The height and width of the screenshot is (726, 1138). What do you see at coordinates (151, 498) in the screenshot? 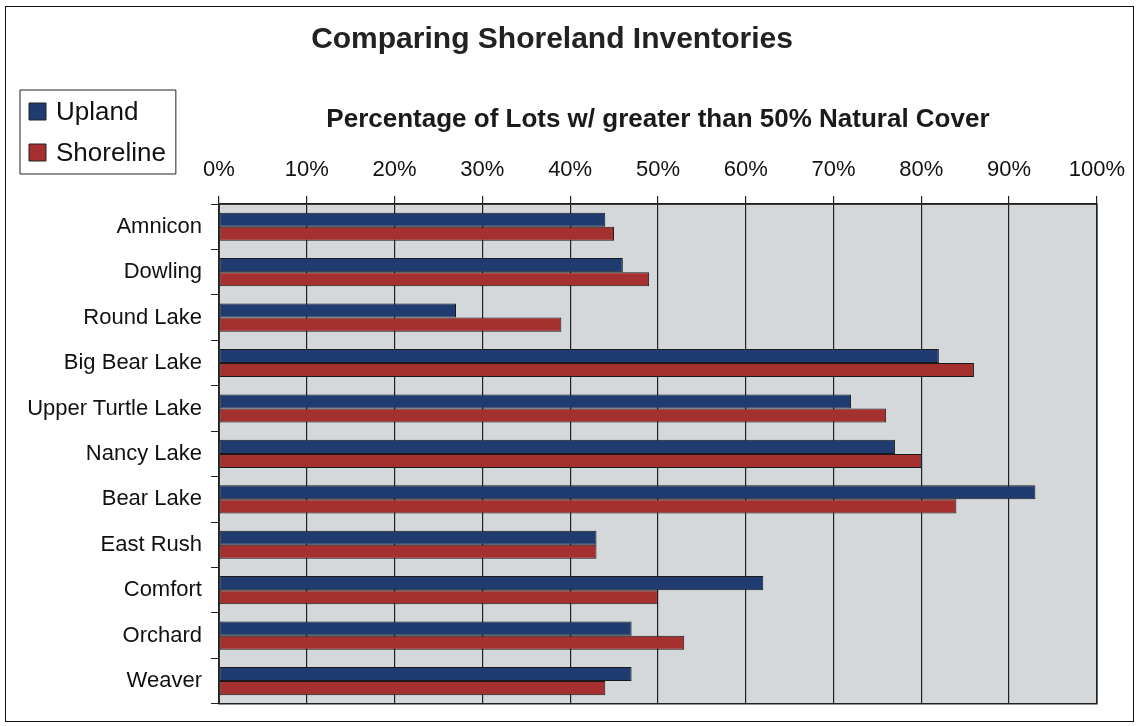
I see `y-tick-label: Bear Lake` at bounding box center [151, 498].